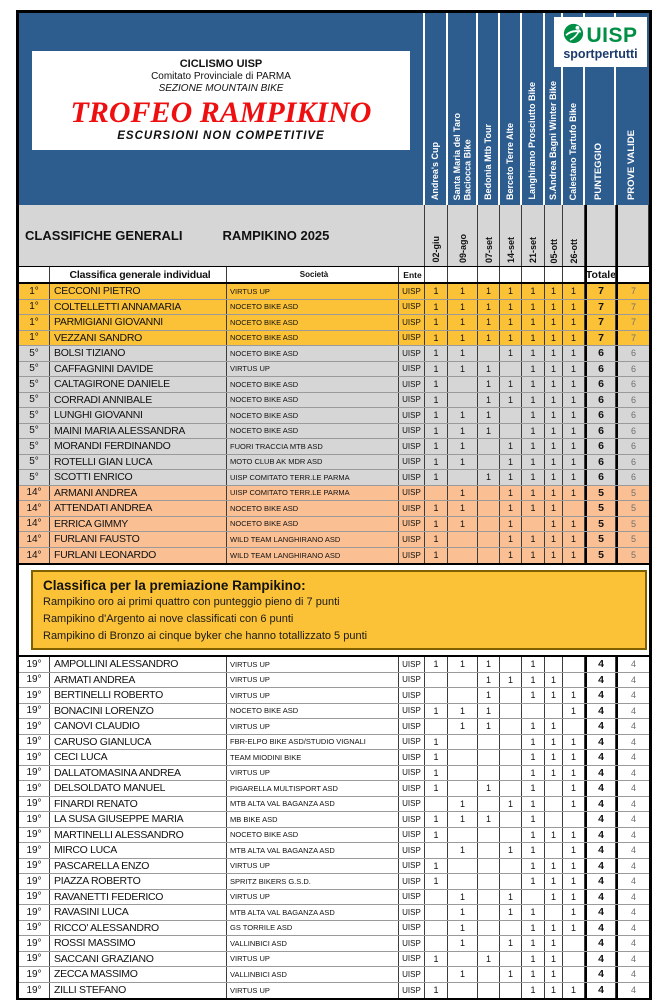 Image resolution: width=668 pixels, height=1000 pixels. What do you see at coordinates (313, 912) in the screenshot?
I see `team-cell: MTB ALTA VAL BAGANZA ASD` at bounding box center [313, 912].